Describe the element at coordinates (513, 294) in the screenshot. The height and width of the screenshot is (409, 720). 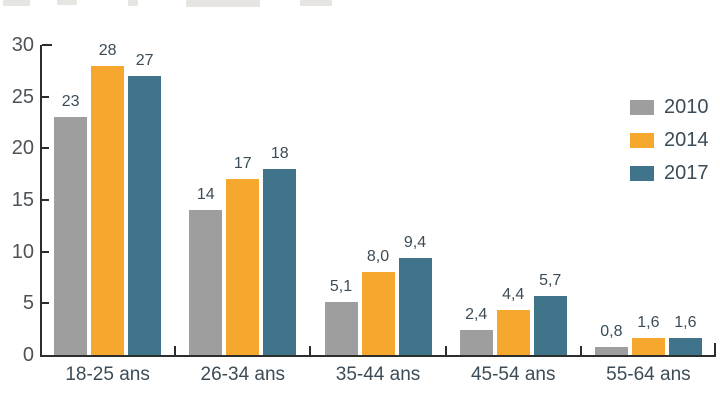
I see `bar-value-label: 4,4` at that location.